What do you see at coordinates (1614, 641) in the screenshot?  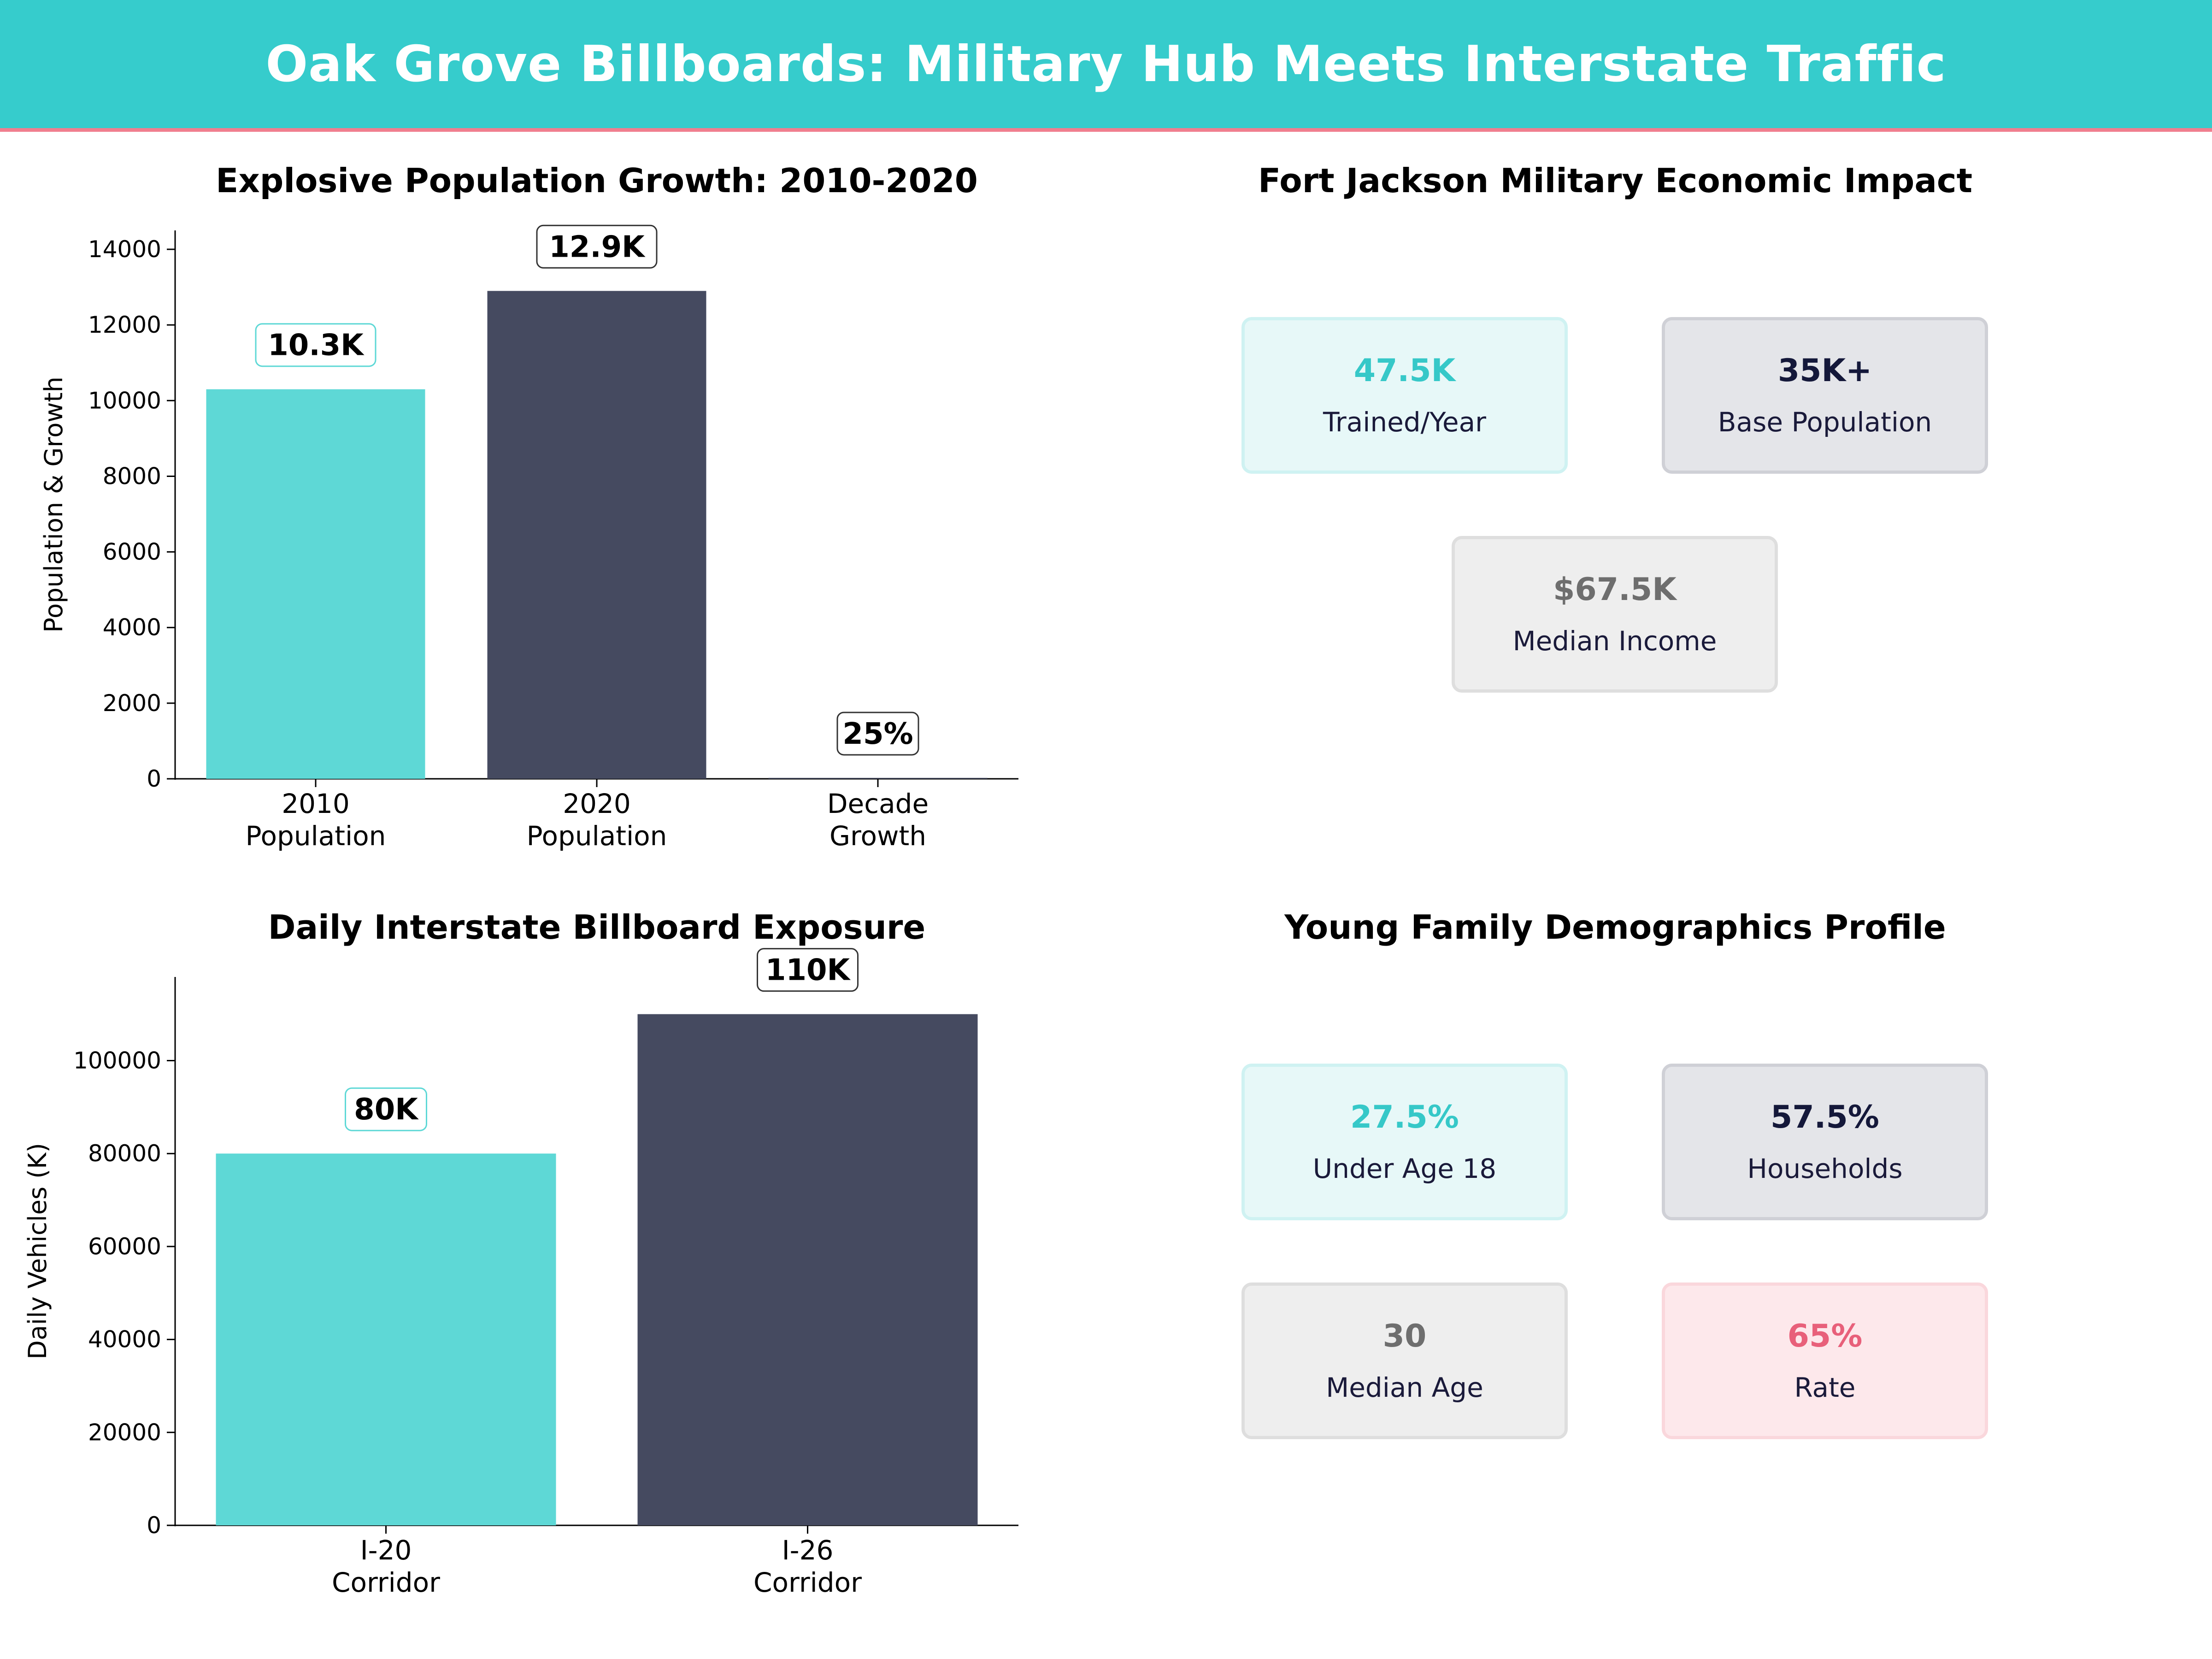 I see `stat-label: Median Income` at bounding box center [1614, 641].